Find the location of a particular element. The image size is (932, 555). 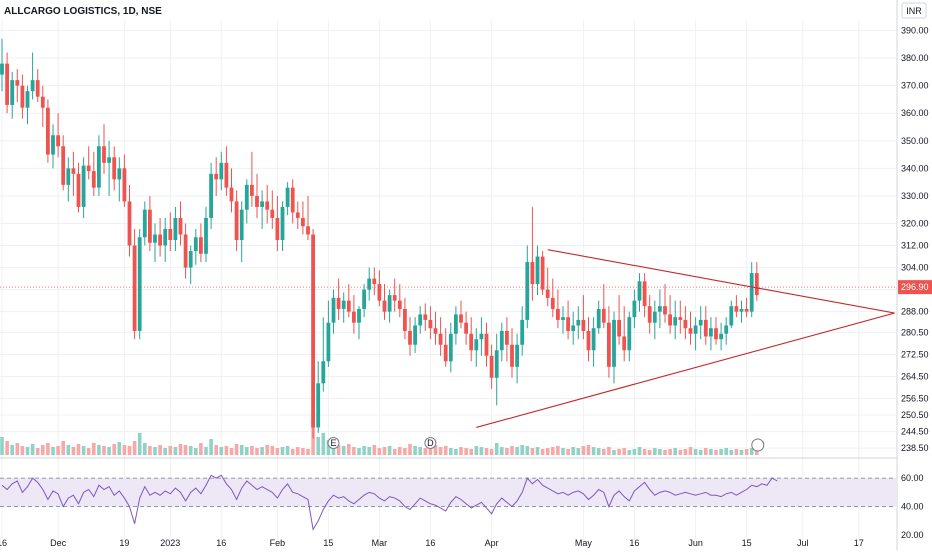

rsi-tick-label: 60.00 is located at coordinates (912, 478).